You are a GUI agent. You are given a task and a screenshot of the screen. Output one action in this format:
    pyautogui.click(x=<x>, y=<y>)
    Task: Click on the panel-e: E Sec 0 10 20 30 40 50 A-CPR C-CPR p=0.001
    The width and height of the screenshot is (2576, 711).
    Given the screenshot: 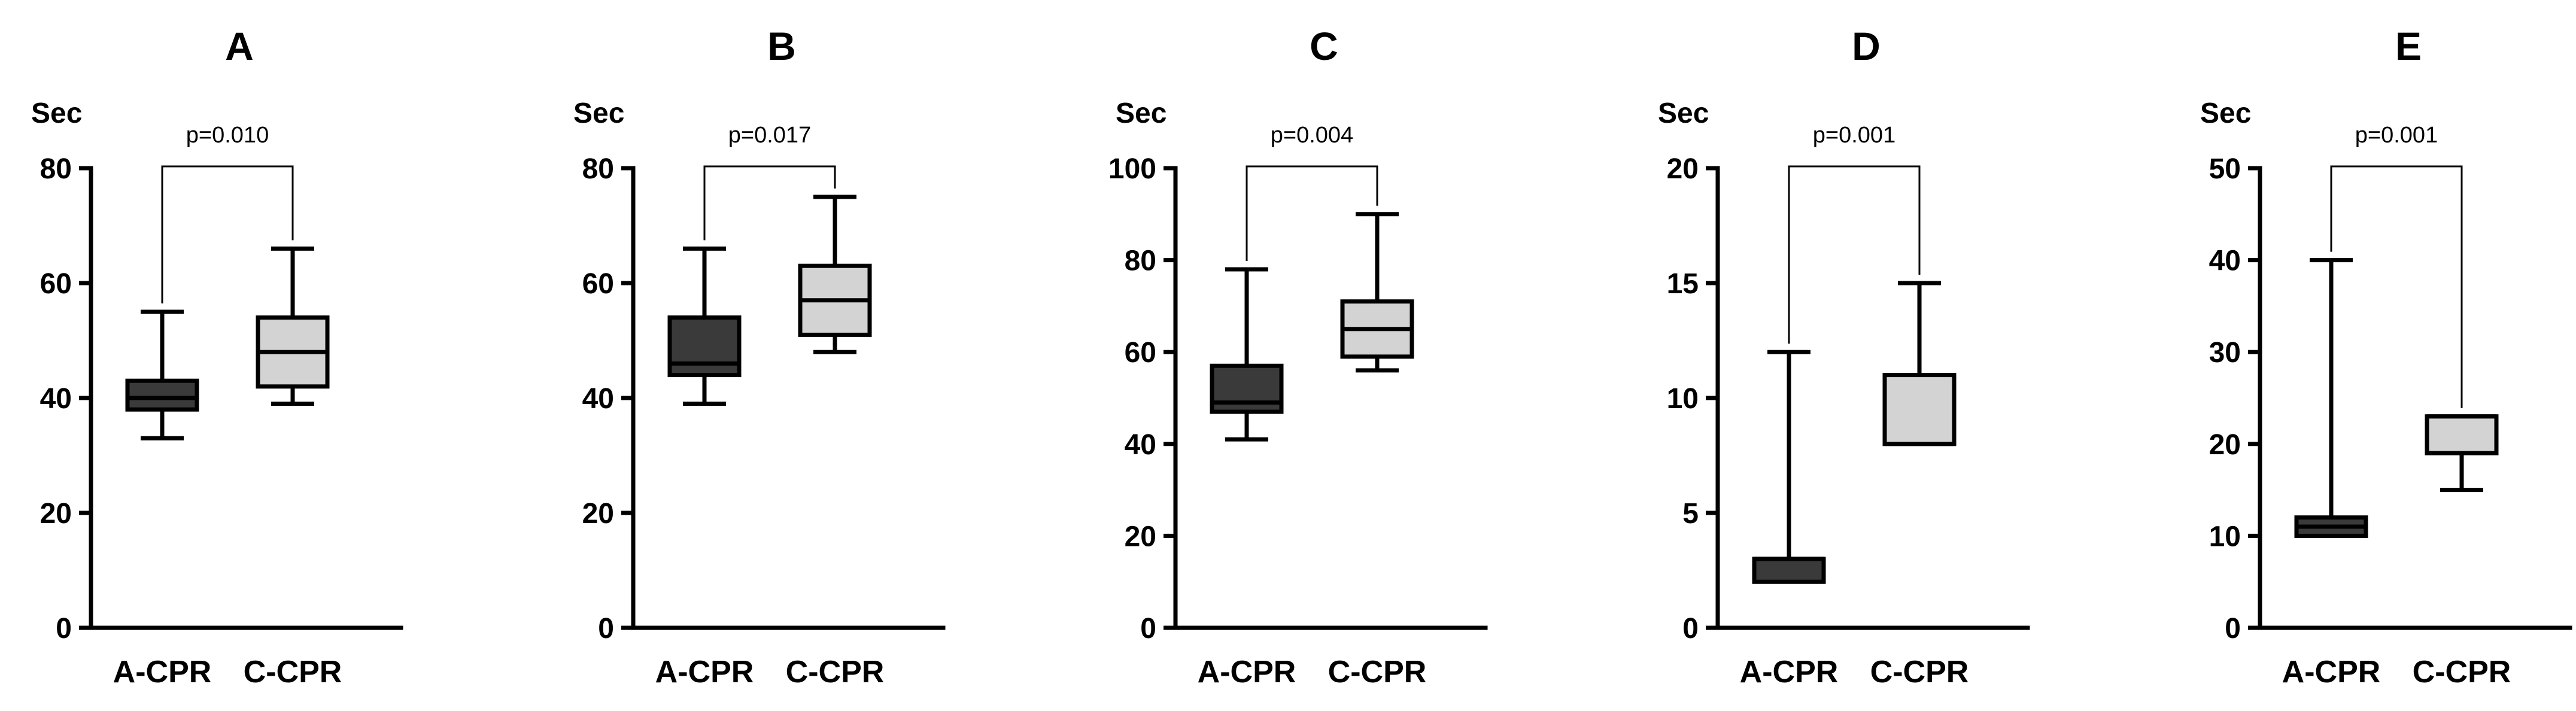 What is the action you would take?
    pyautogui.click(x=2386, y=357)
    